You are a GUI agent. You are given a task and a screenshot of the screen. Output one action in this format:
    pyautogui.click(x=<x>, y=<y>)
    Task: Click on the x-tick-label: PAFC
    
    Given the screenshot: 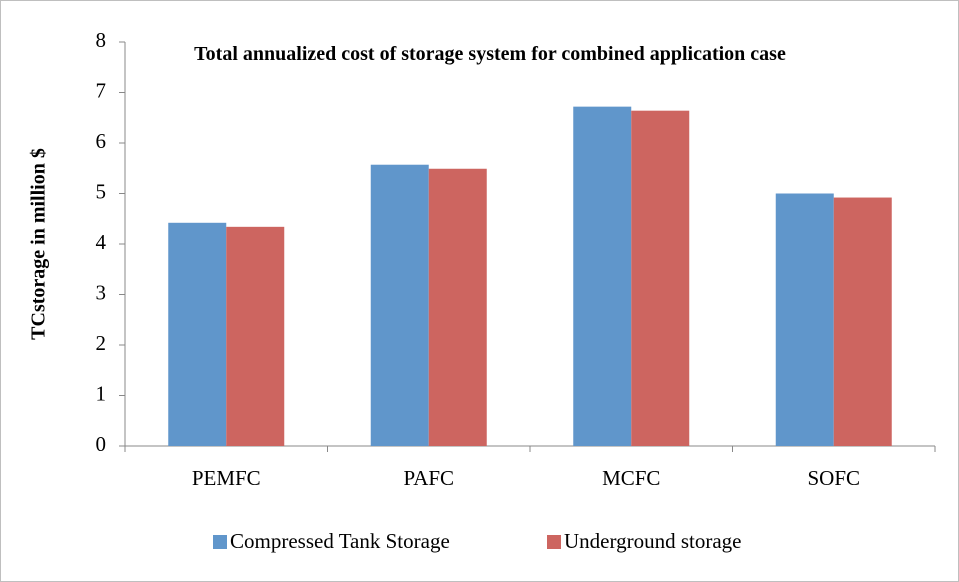 What is the action you would take?
    pyautogui.click(x=428, y=478)
    